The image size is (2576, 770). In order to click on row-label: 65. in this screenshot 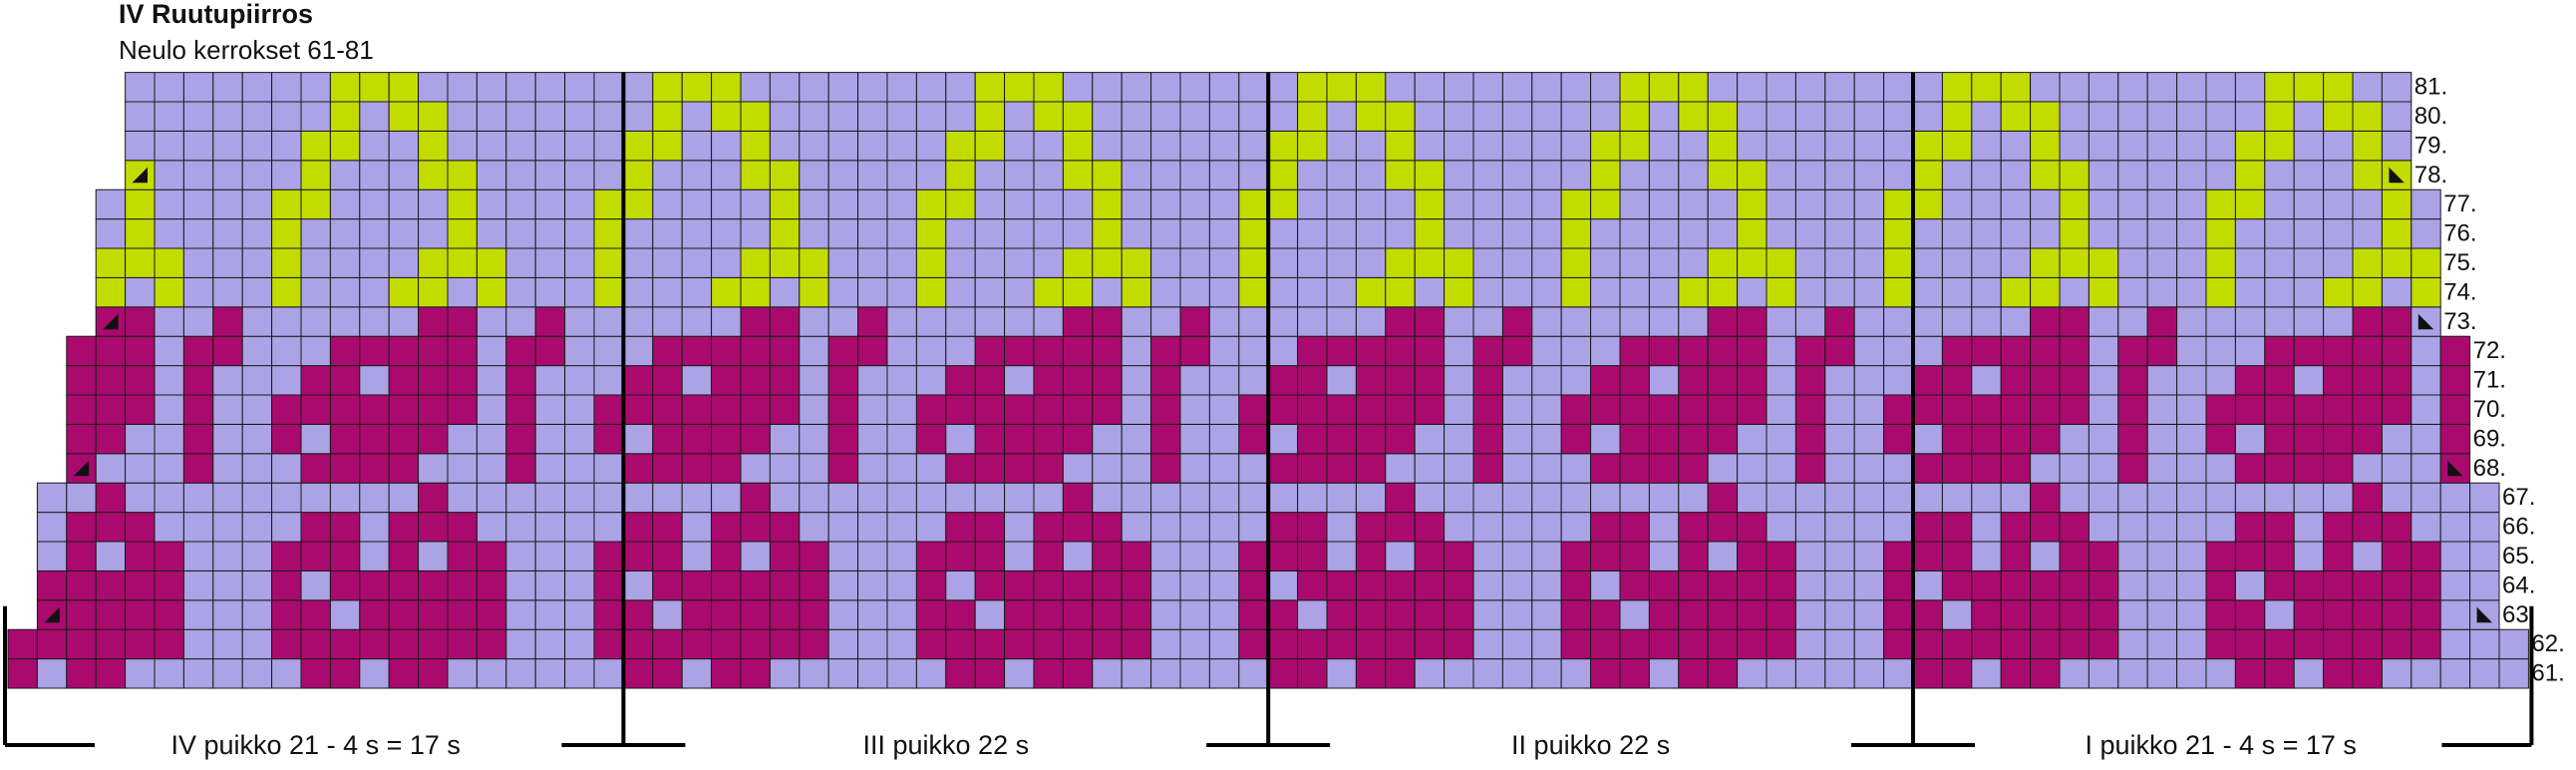, I will do `click(2518, 556)`.